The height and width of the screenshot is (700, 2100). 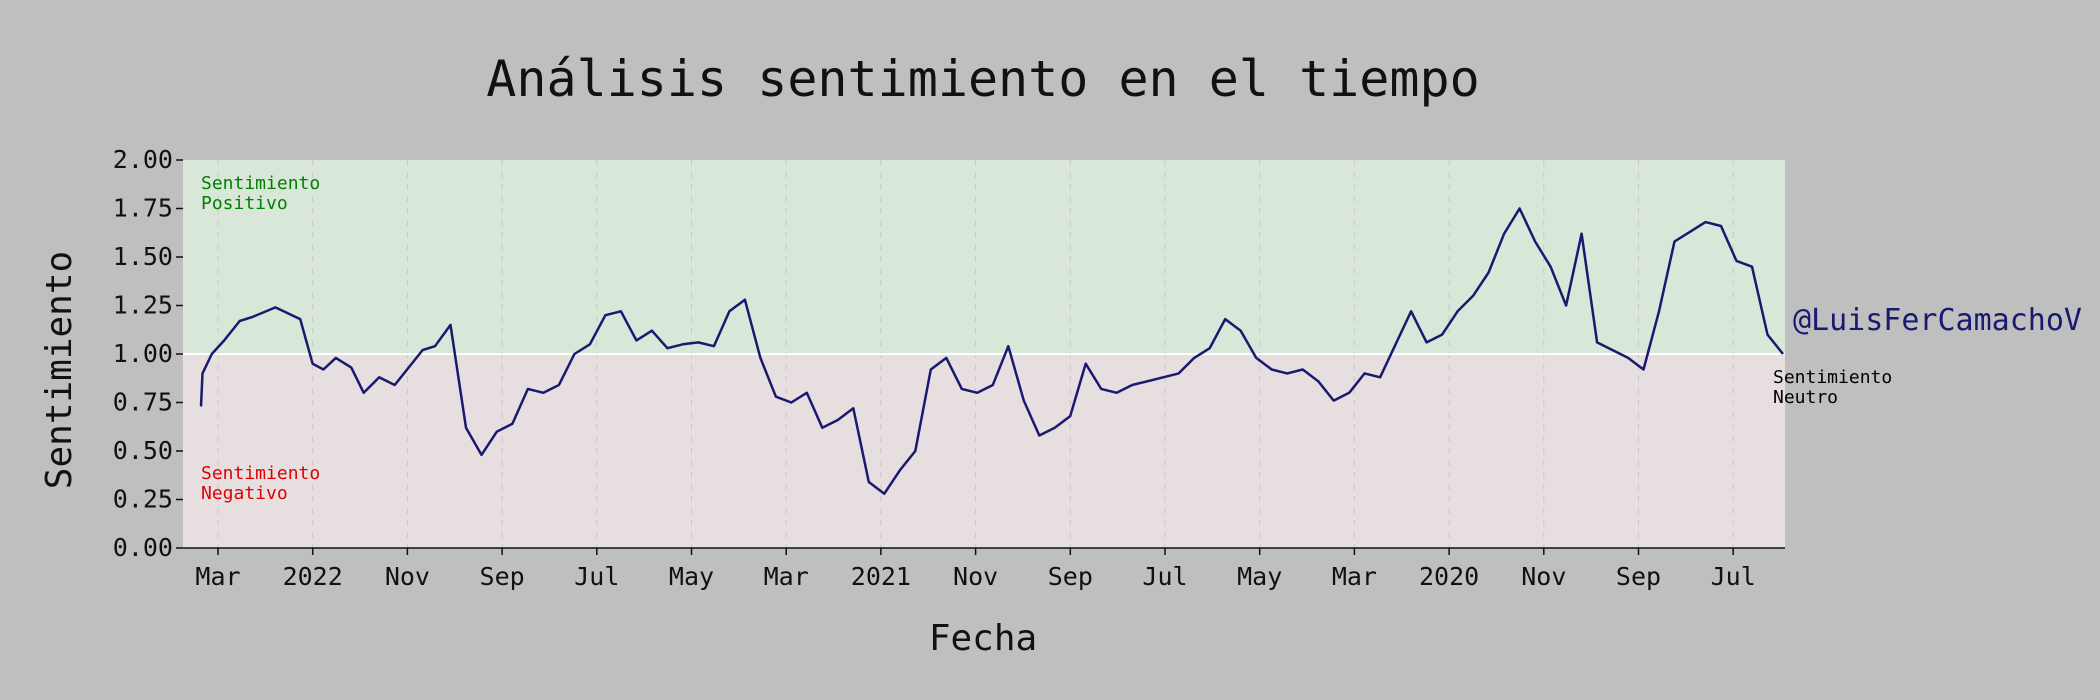 What do you see at coordinates (1449, 576) in the screenshot?
I see `x-tick-label: 2020` at bounding box center [1449, 576].